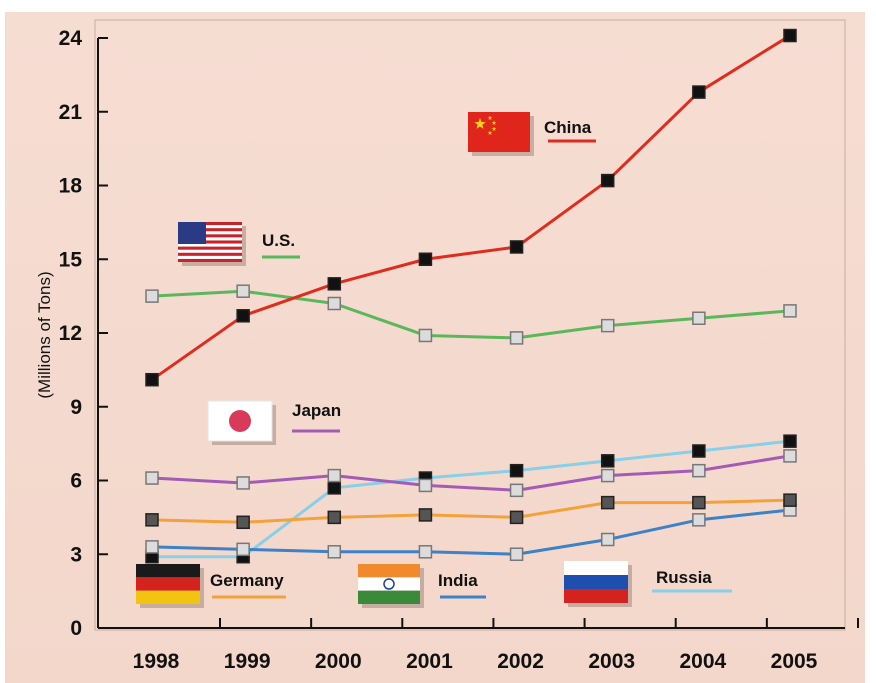  Describe the element at coordinates (247, 661) in the screenshot. I see `x-tick-label: 1999` at that location.